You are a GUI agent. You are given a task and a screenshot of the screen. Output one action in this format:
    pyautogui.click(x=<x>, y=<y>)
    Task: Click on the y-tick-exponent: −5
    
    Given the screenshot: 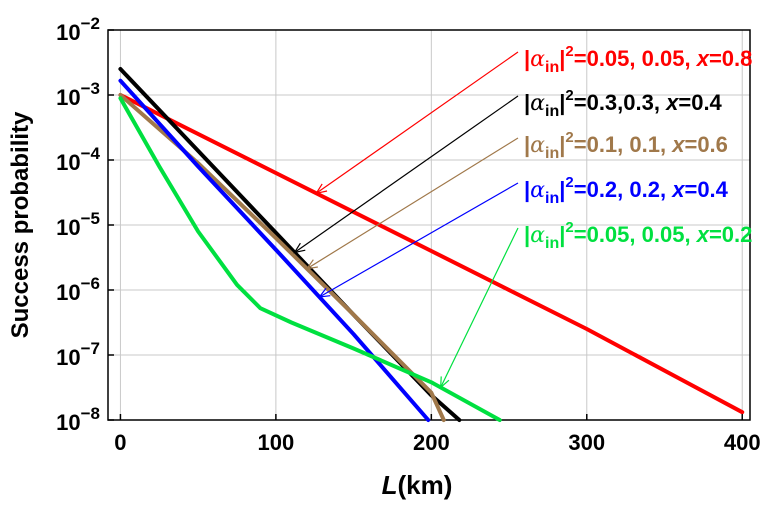 What is the action you would take?
    pyautogui.click(x=90, y=218)
    